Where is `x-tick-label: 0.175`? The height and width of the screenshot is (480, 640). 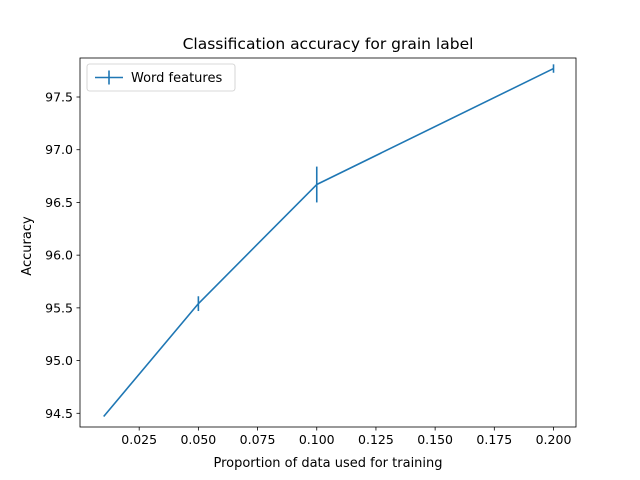
x-tick-label: 0.175 is located at coordinates (494, 439).